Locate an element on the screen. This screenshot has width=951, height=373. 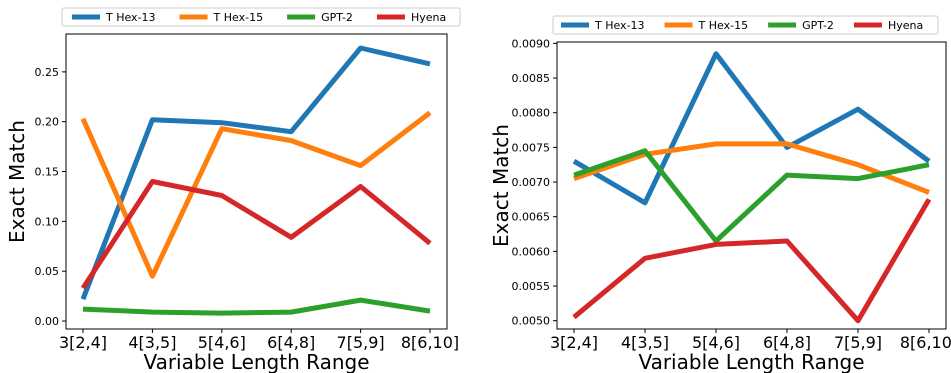
y-tick-label: 0.0055 is located at coordinates (531, 286).